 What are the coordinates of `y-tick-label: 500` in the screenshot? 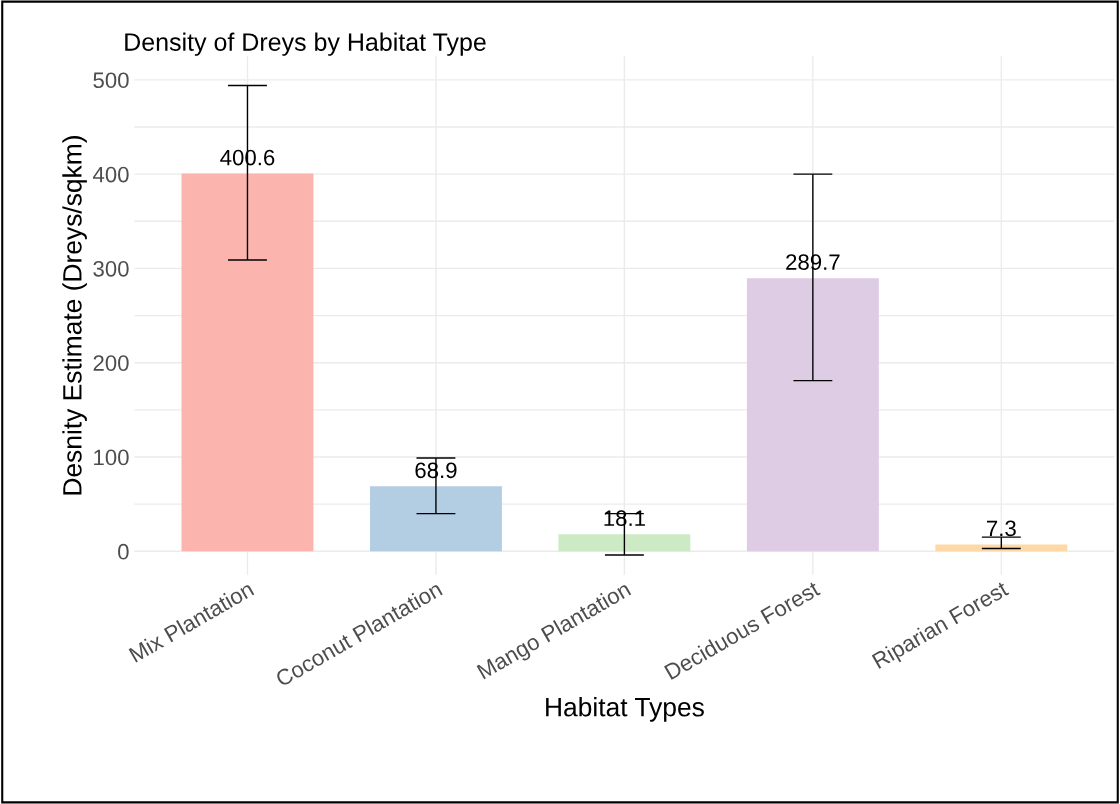 It's located at (111, 80).